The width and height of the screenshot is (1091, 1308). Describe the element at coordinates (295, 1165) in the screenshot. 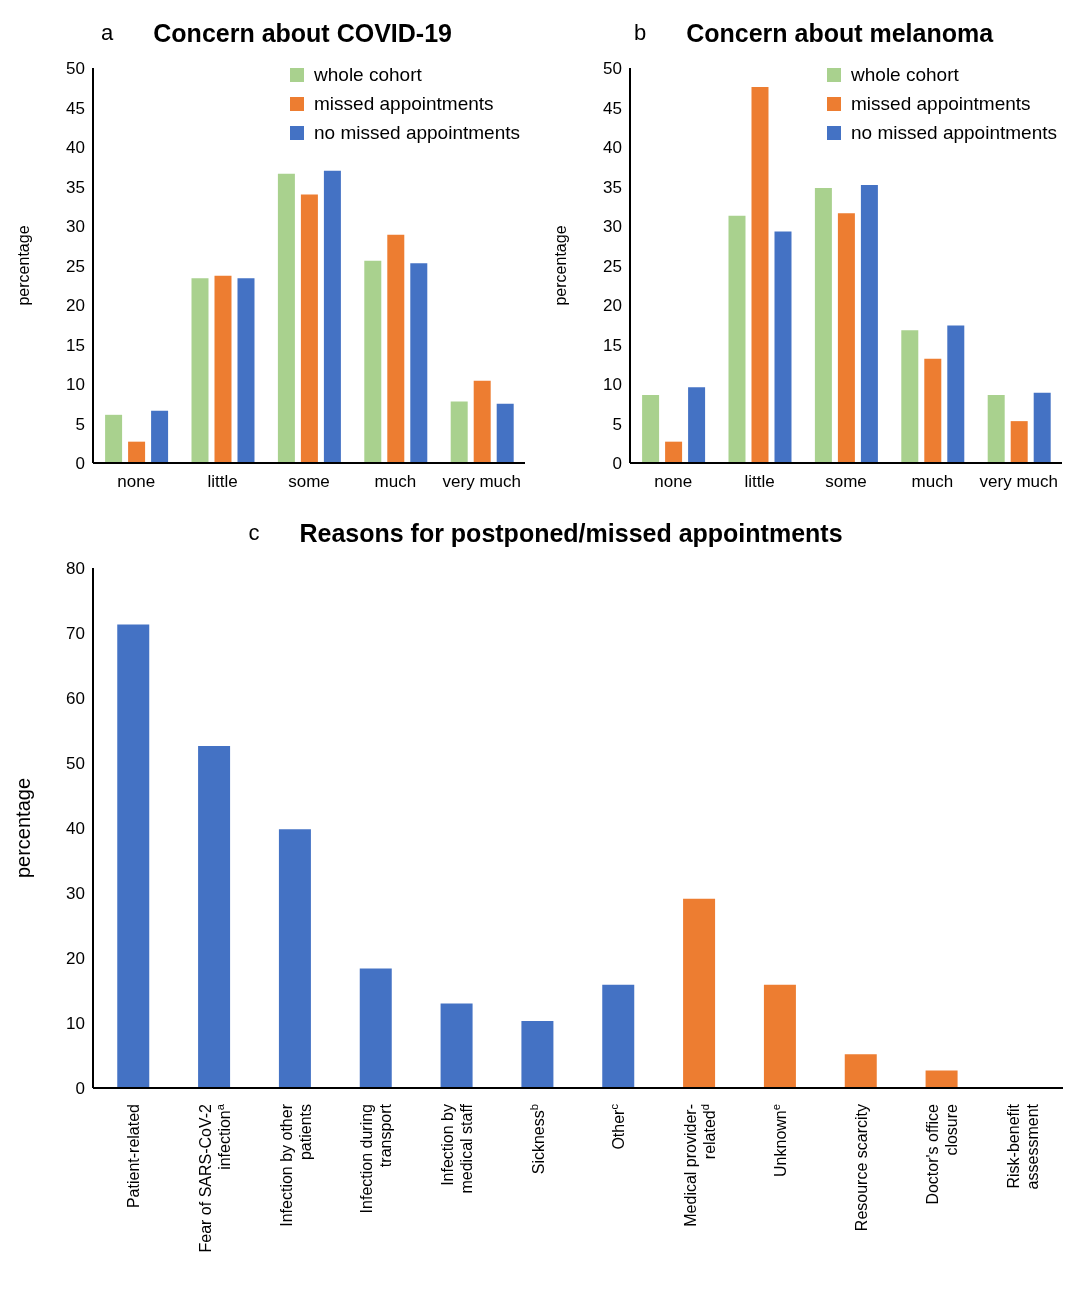

I see `x-tick-label: Infection by other patients` at that location.